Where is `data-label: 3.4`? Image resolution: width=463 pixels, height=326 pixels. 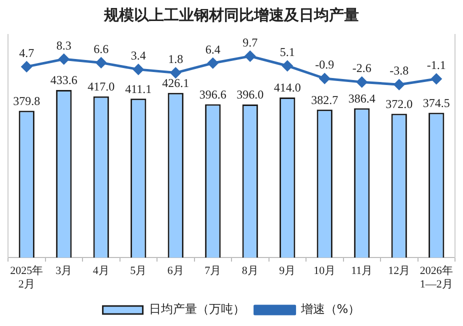 data-label: 3.4 is located at coordinates (138, 55).